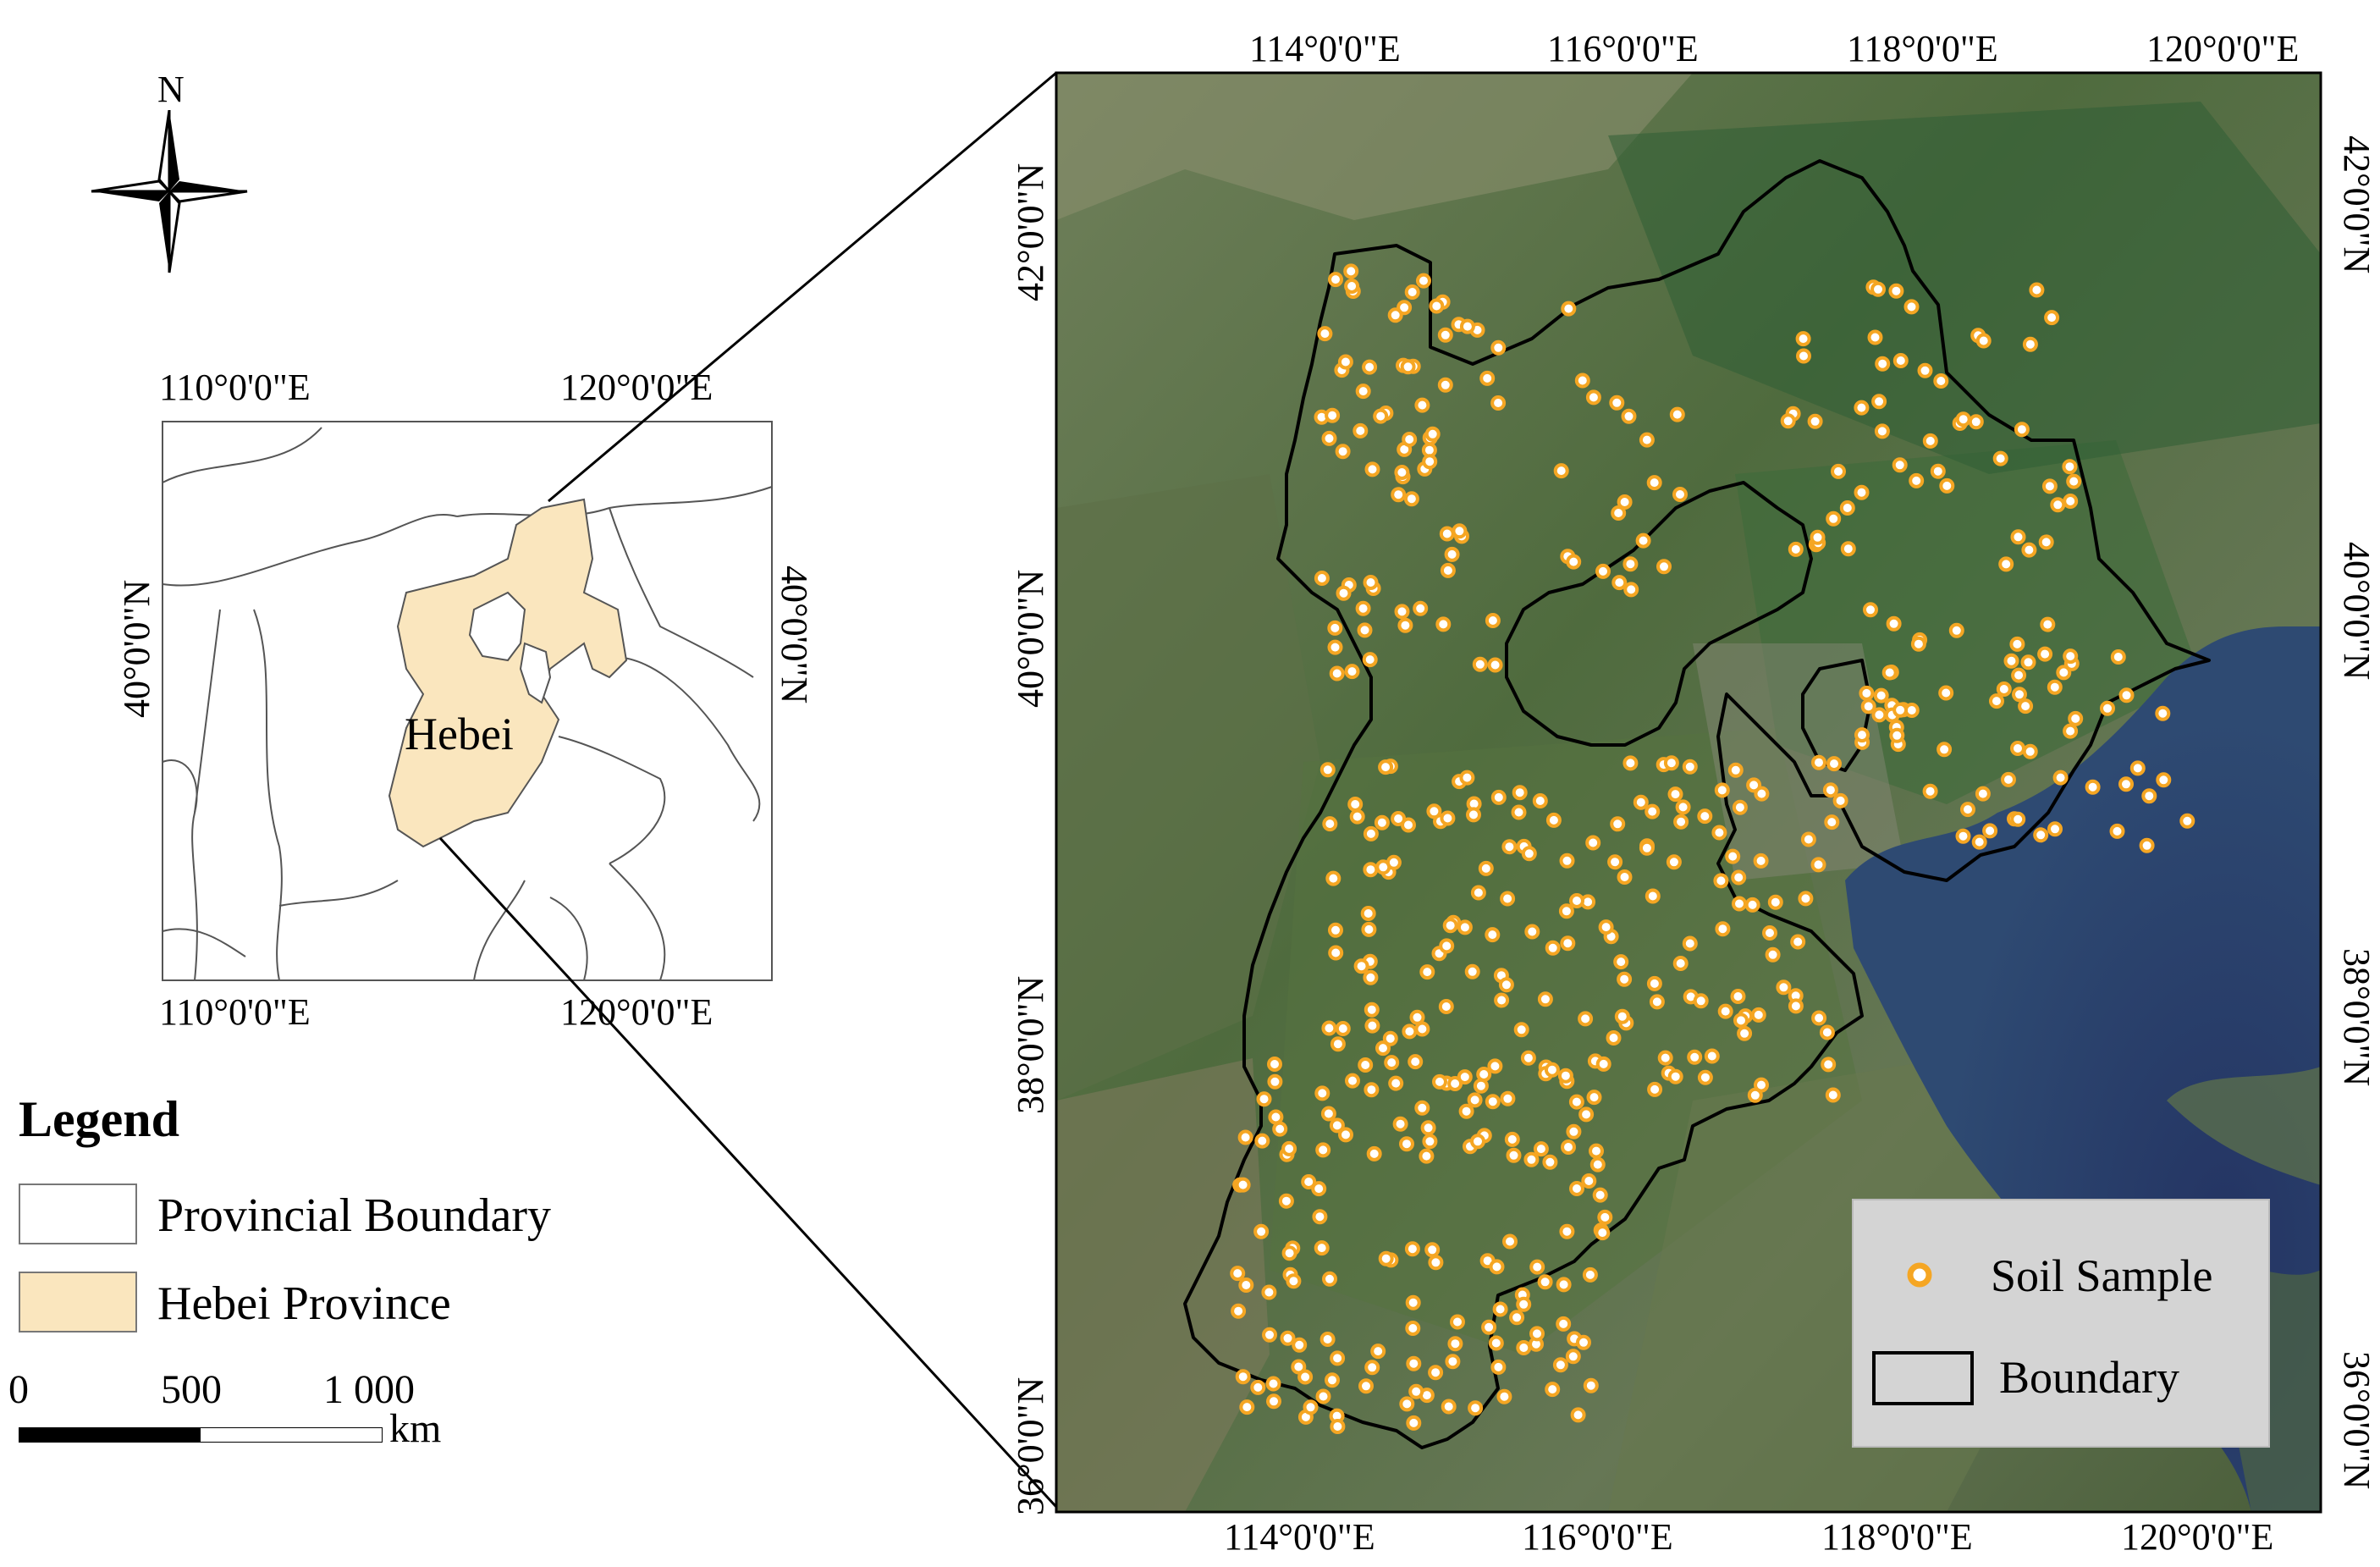 The image size is (2380, 1567). What do you see at coordinates (304, 1303) in the screenshot?
I see `legend-label-hebei-province: Hebei Province` at bounding box center [304, 1303].